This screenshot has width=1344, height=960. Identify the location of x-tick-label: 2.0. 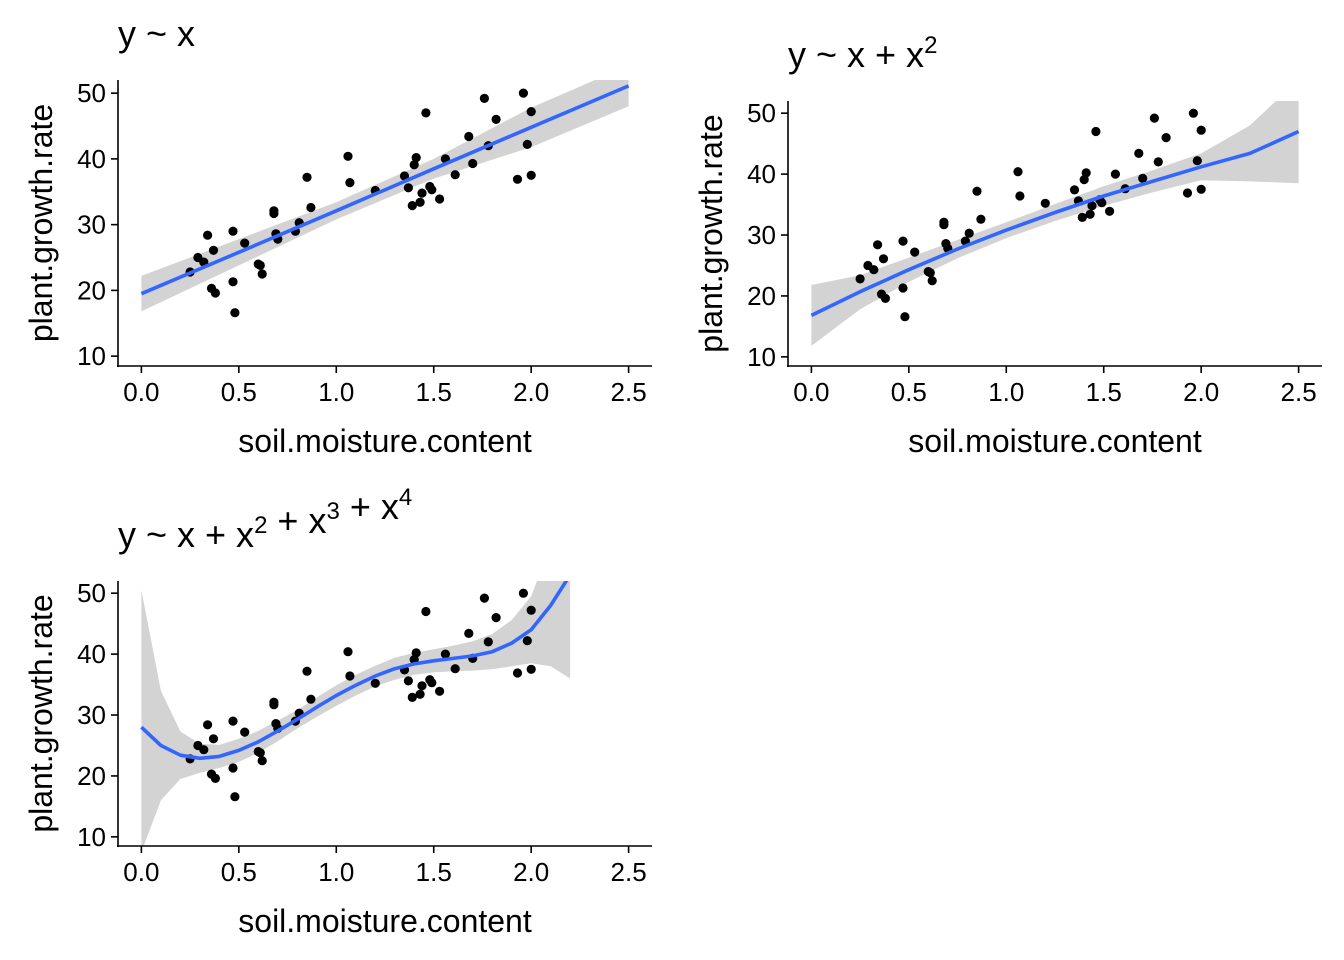
(531, 392).